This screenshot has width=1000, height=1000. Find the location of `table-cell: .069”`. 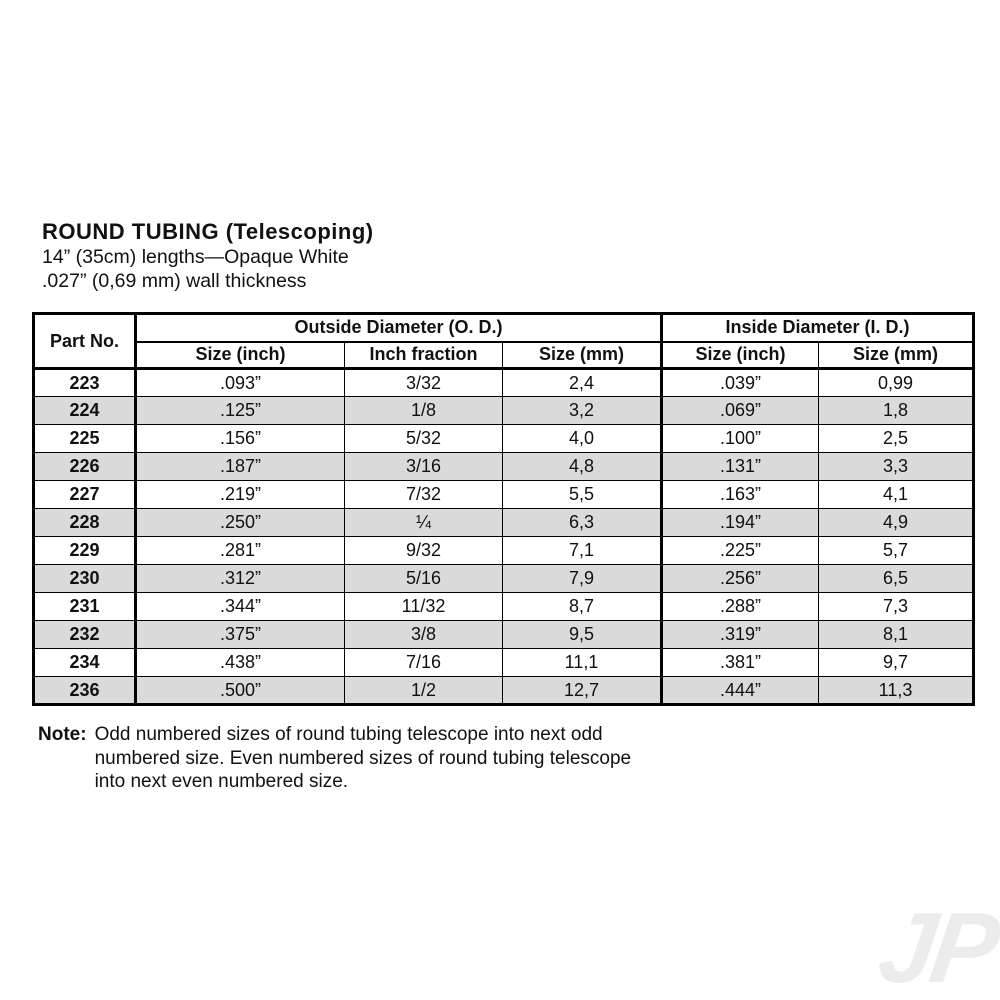

table-cell: .069” is located at coordinates (740, 410).